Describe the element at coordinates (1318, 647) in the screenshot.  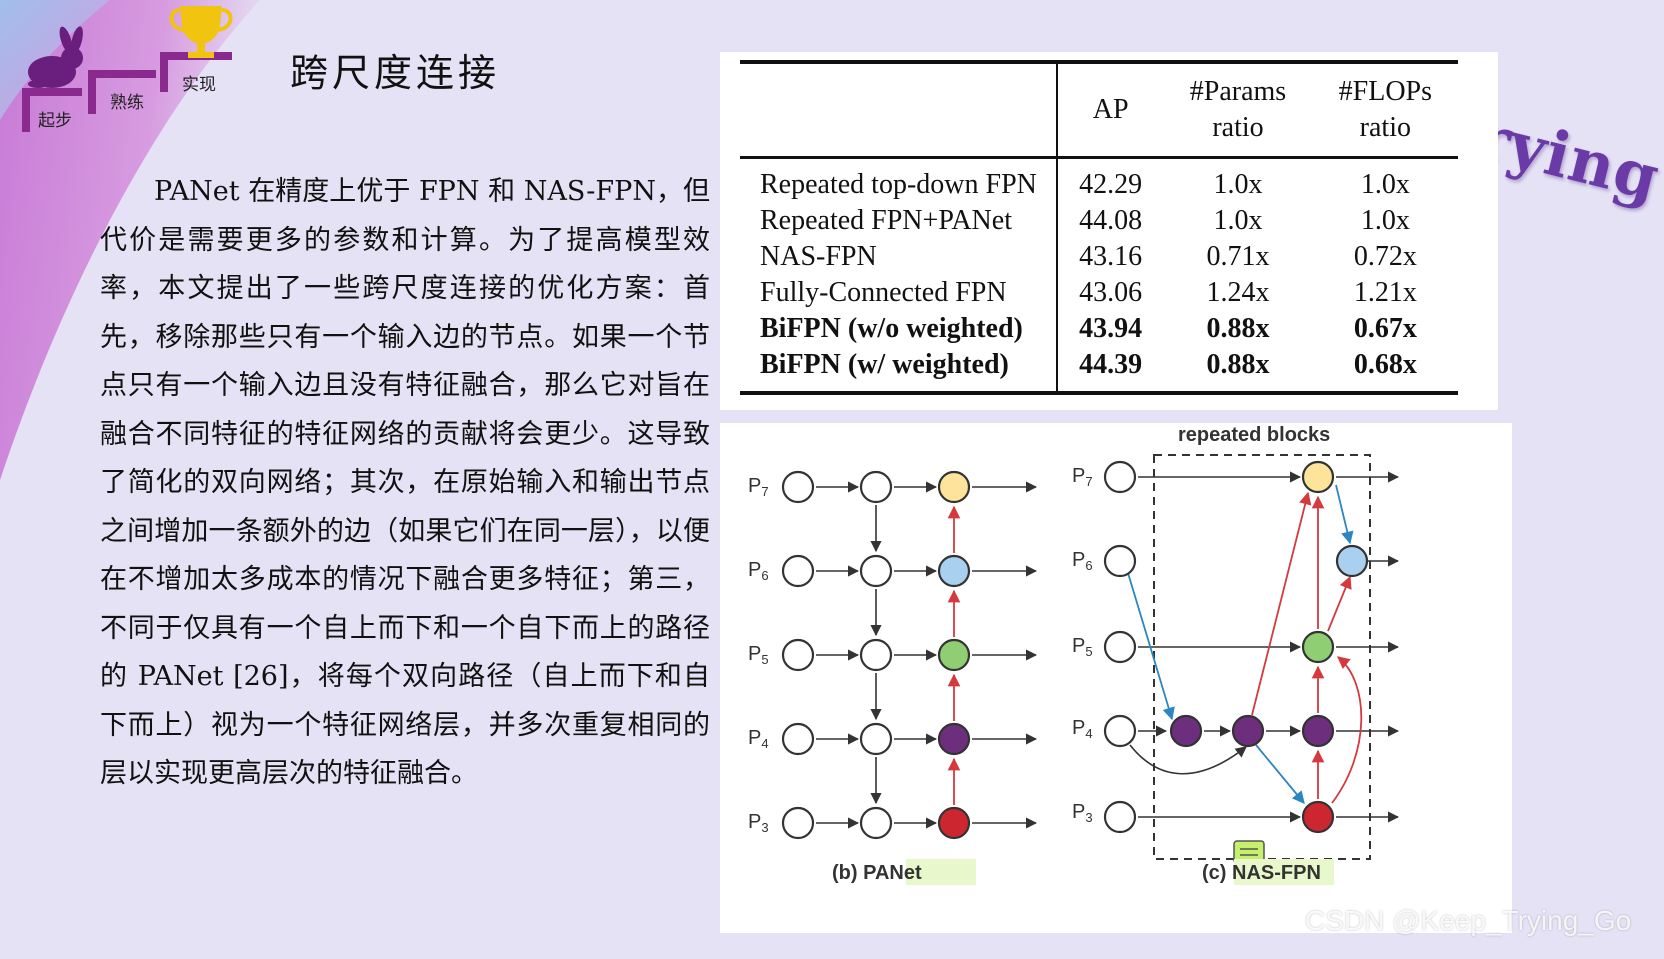
I see `nasfpn-output-node-p5` at that location.